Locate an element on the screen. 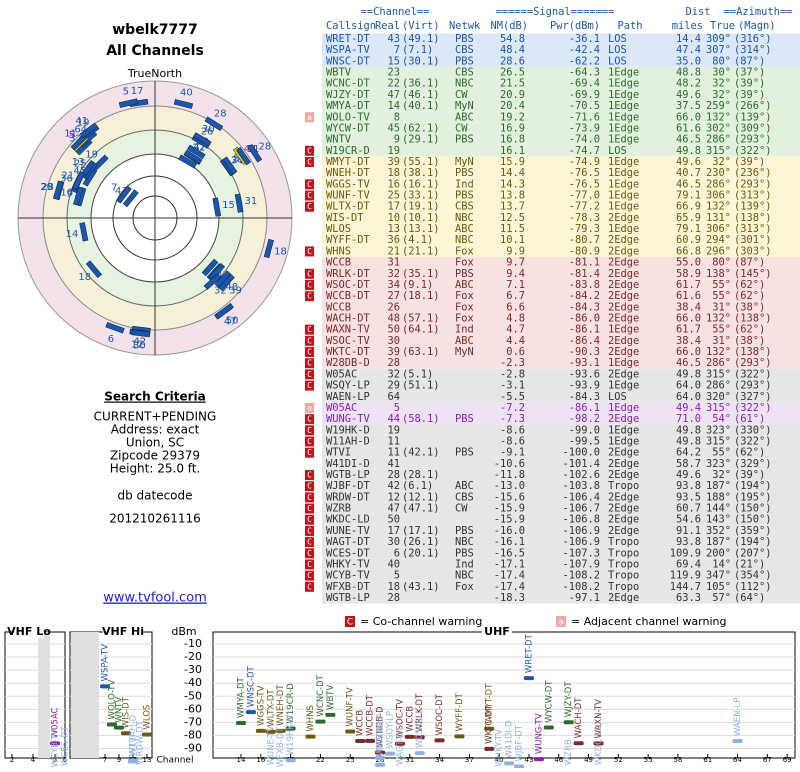 The height and width of the screenshot is (772, 800). signal-label: WCNC-DT is located at coordinates (321, 695).